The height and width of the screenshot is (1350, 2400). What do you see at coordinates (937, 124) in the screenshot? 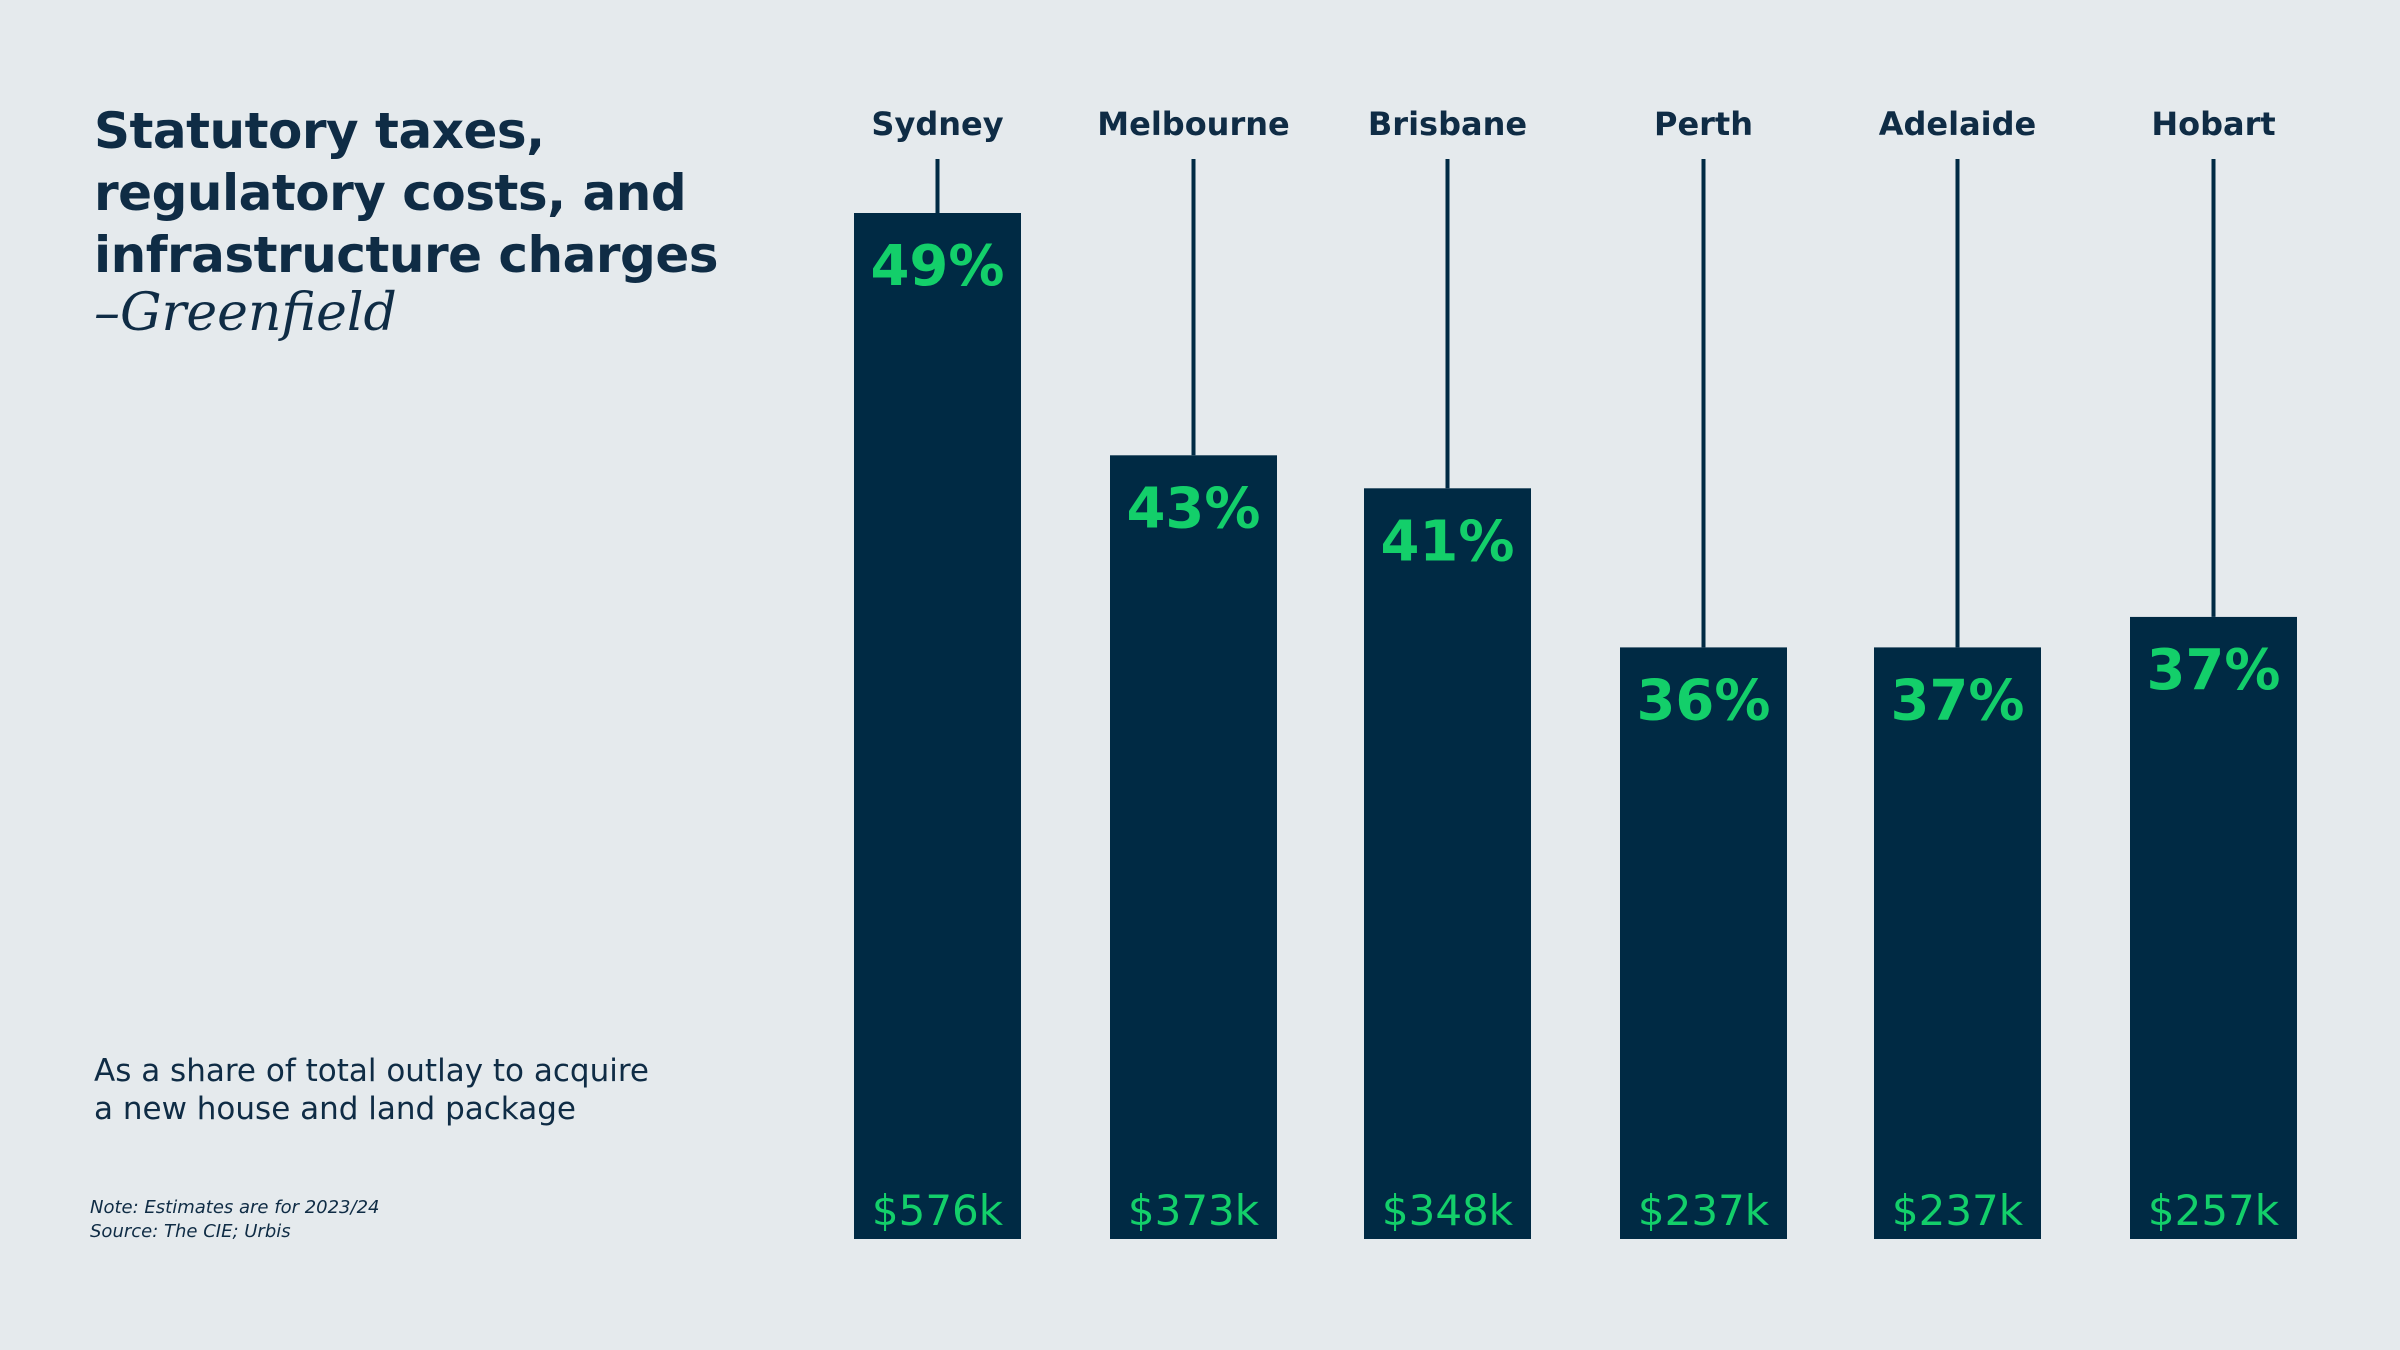
I see `category-label: Sydney` at bounding box center [937, 124].